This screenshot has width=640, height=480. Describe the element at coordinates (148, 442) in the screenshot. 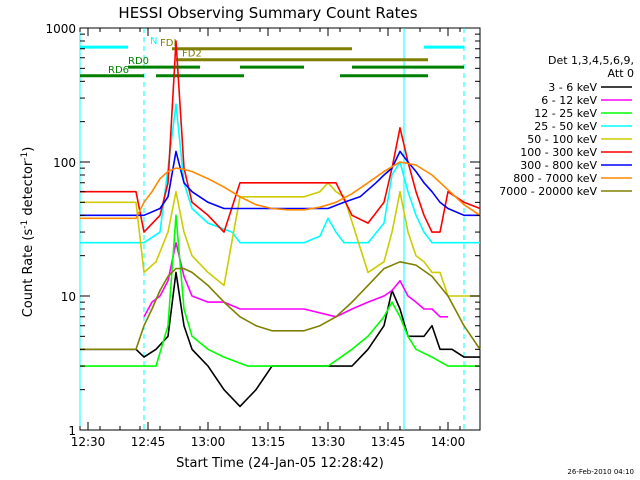

I see `x-tick-label: 12:45` at that location.